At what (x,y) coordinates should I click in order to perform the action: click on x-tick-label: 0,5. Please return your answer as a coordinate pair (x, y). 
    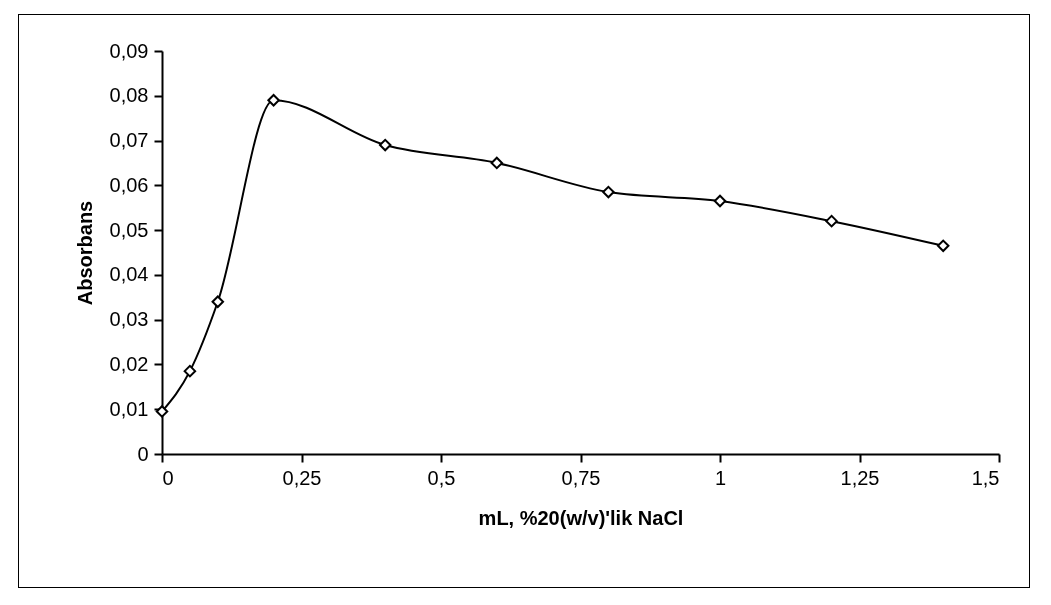
    Looking at the image, I should click on (441, 477).